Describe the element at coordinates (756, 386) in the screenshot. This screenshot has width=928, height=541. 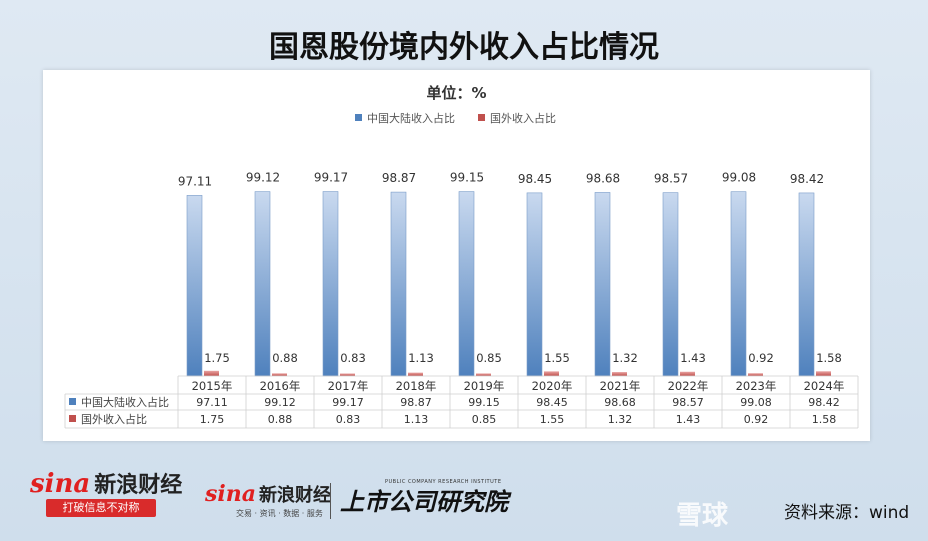
I see `x-tick-label-8: 2023年` at that location.